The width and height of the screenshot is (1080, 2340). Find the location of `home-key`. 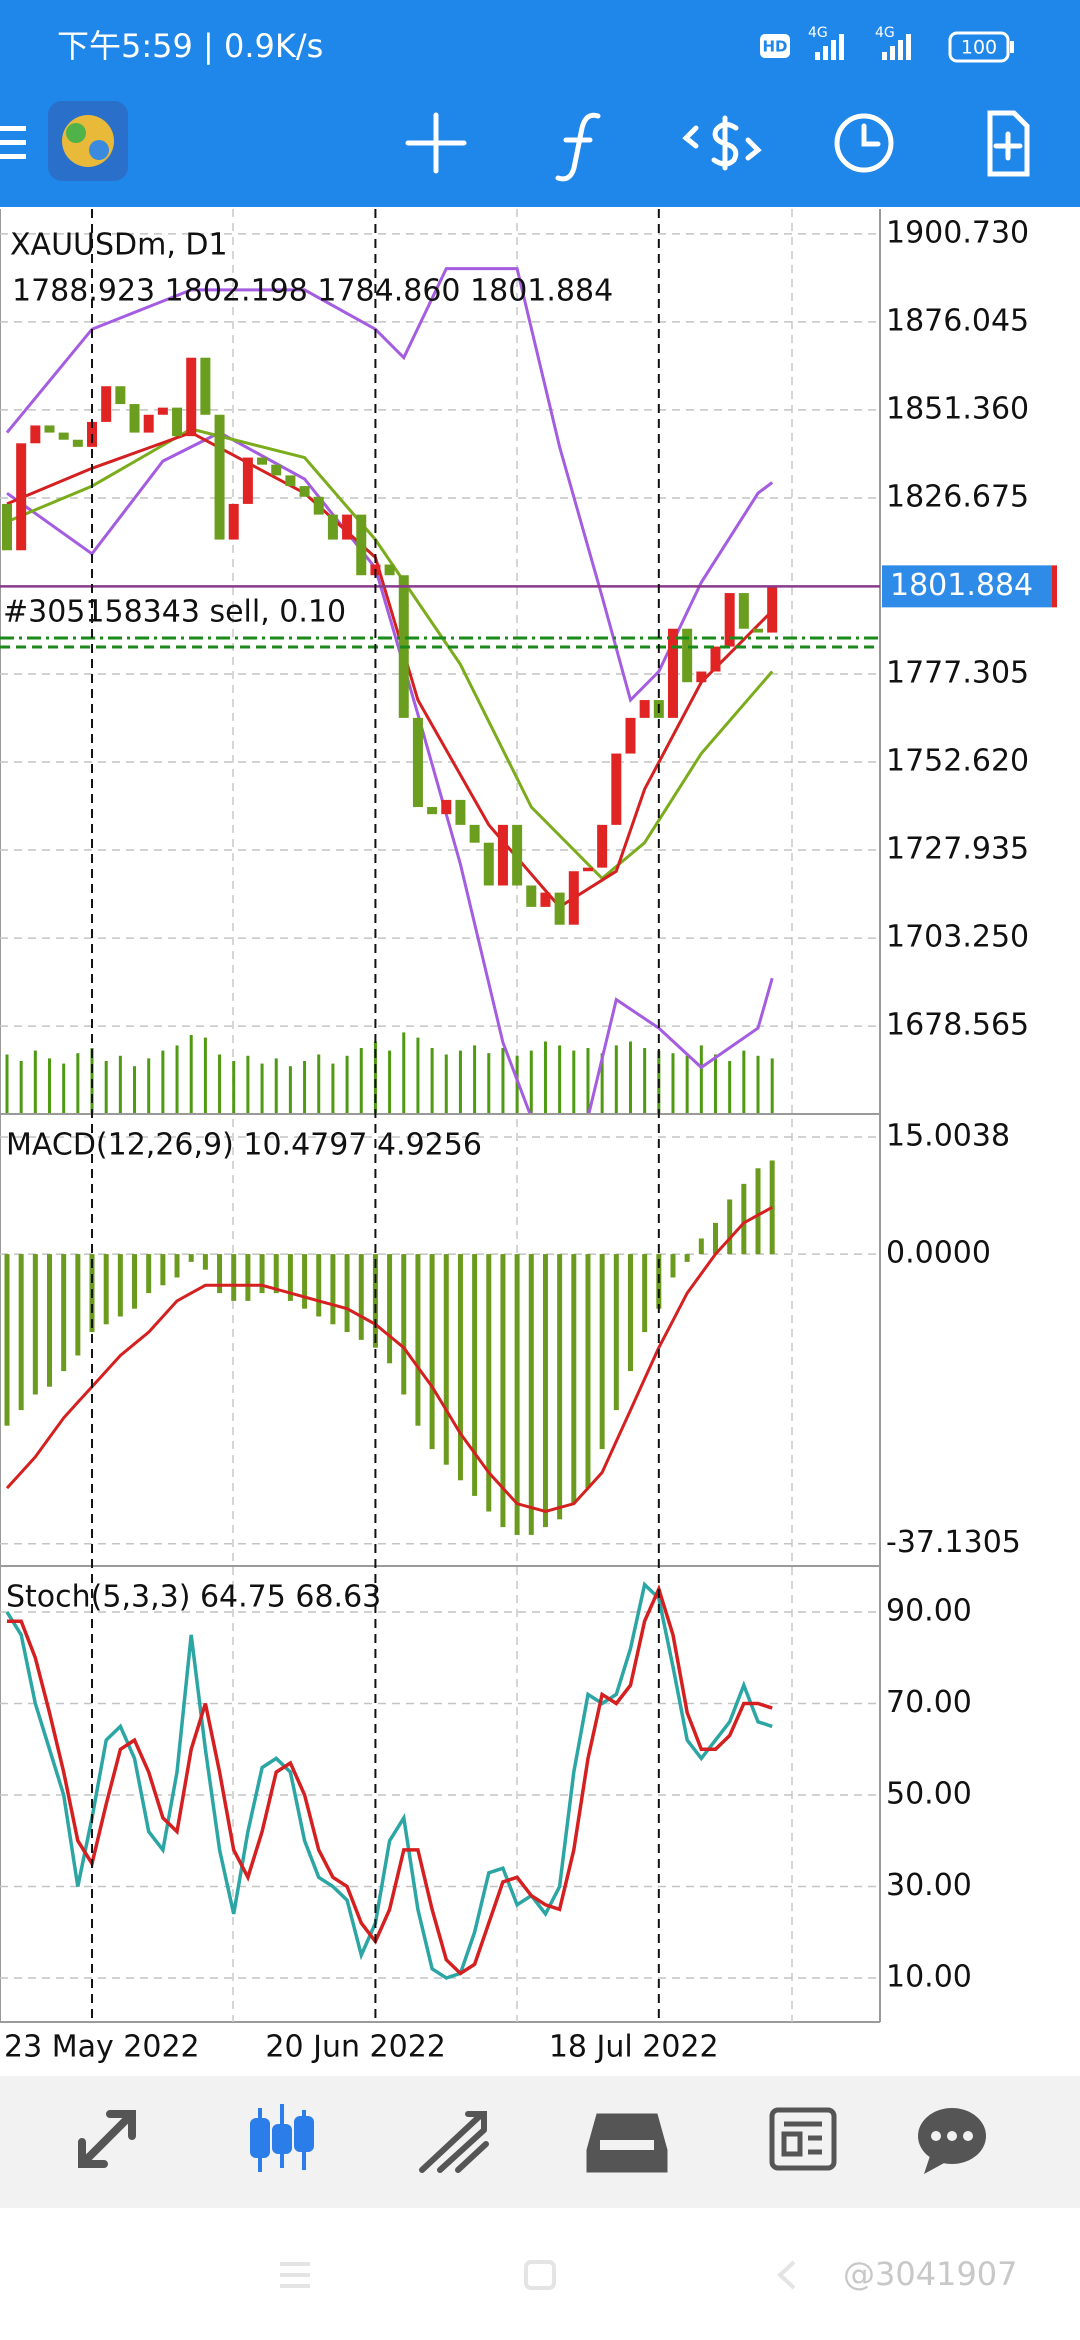

home-key is located at coordinates (540, 2275).